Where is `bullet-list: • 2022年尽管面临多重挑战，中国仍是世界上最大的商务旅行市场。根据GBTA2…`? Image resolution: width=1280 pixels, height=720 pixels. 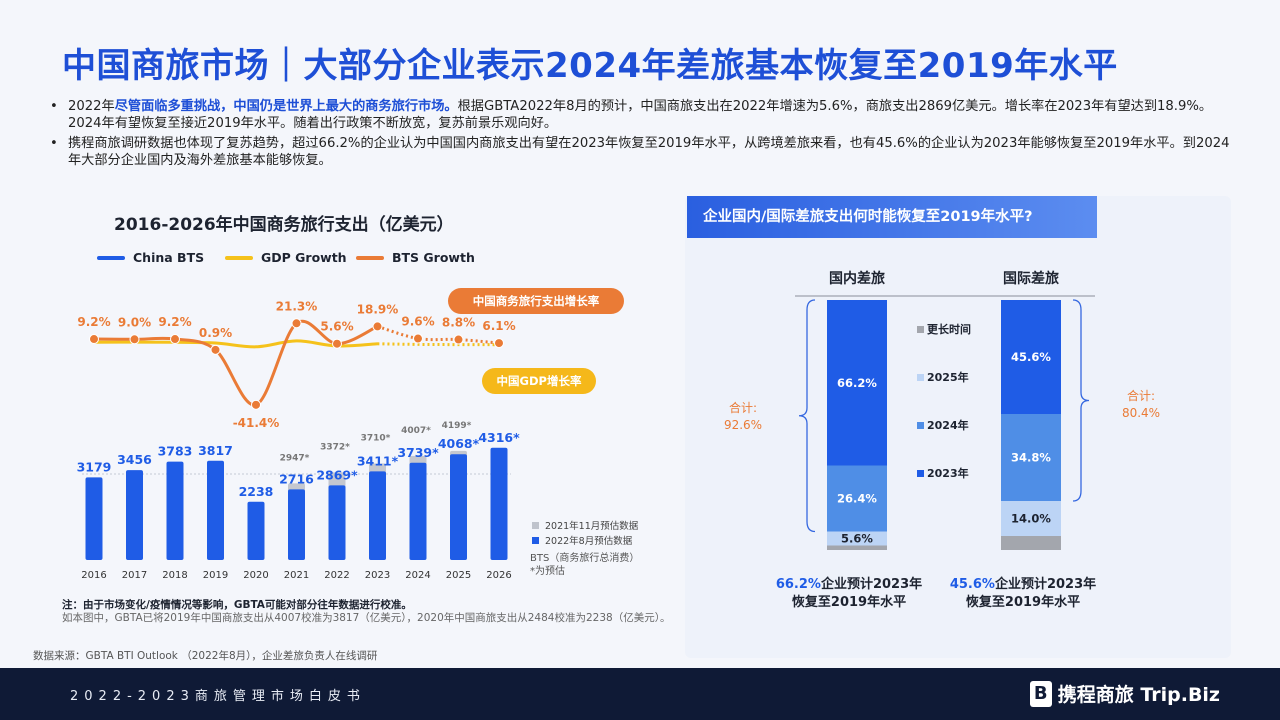
bullet-list: • 2022年尽管面临多重挑战，中国仍是世界上最大的商务旅行市场。根据GBTA2… is located at coordinates (640, 135).